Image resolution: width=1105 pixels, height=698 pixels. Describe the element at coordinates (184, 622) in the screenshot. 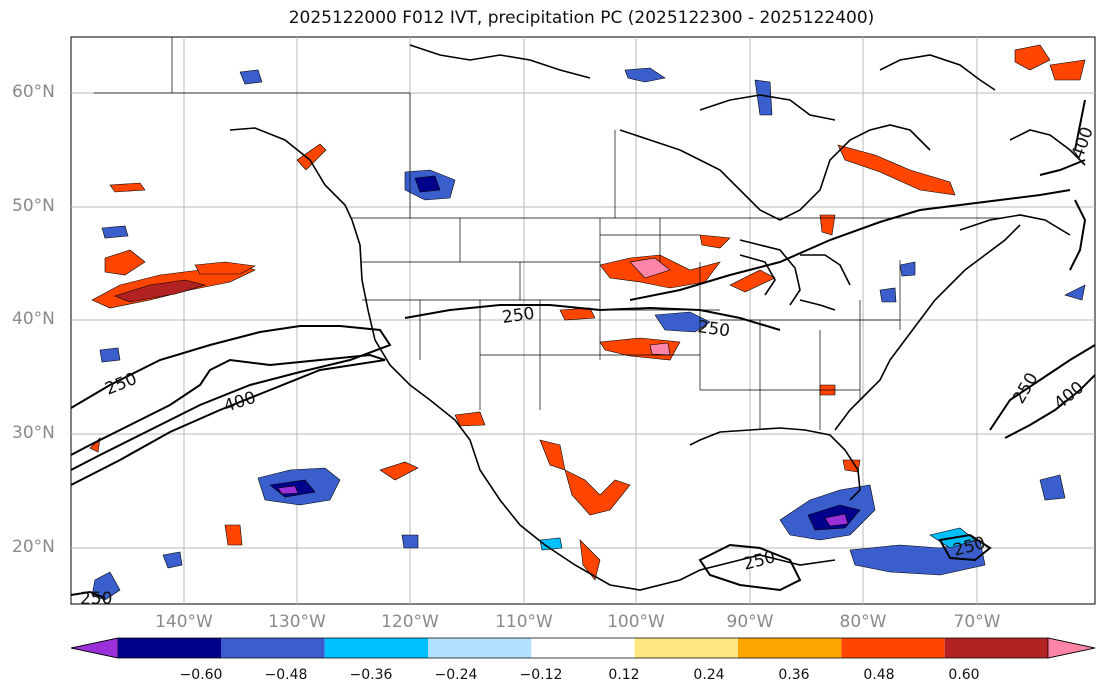

I see `lon-label-140w: 140°W` at that location.